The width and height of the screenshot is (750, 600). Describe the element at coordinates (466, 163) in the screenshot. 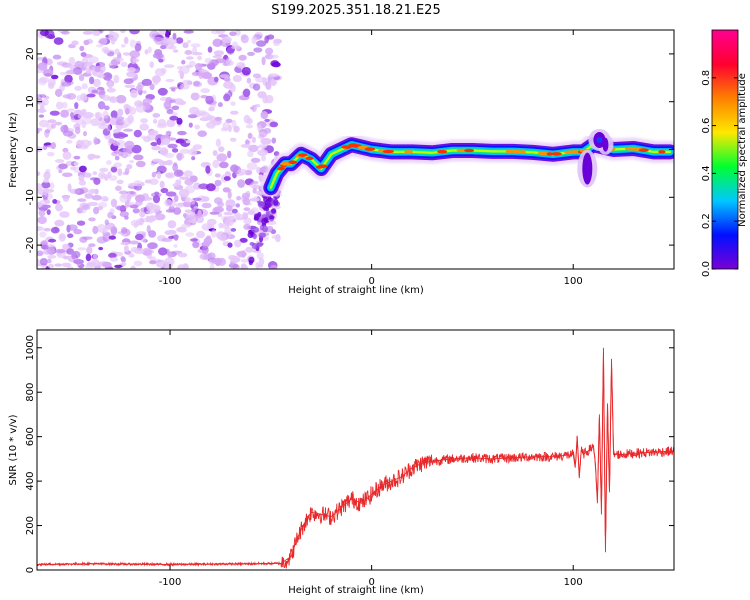

I see `spectrogram-ridge` at that location.